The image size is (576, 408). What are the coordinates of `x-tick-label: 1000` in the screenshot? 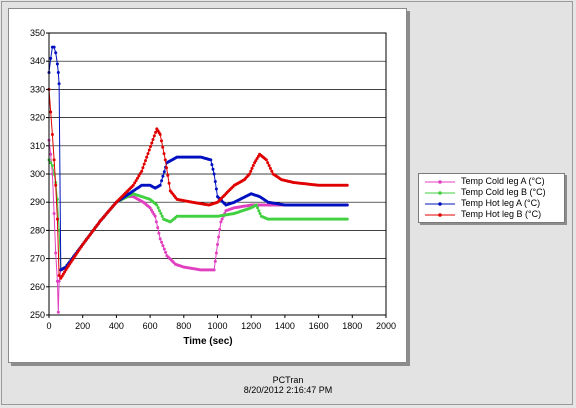 It's located at (217, 326).